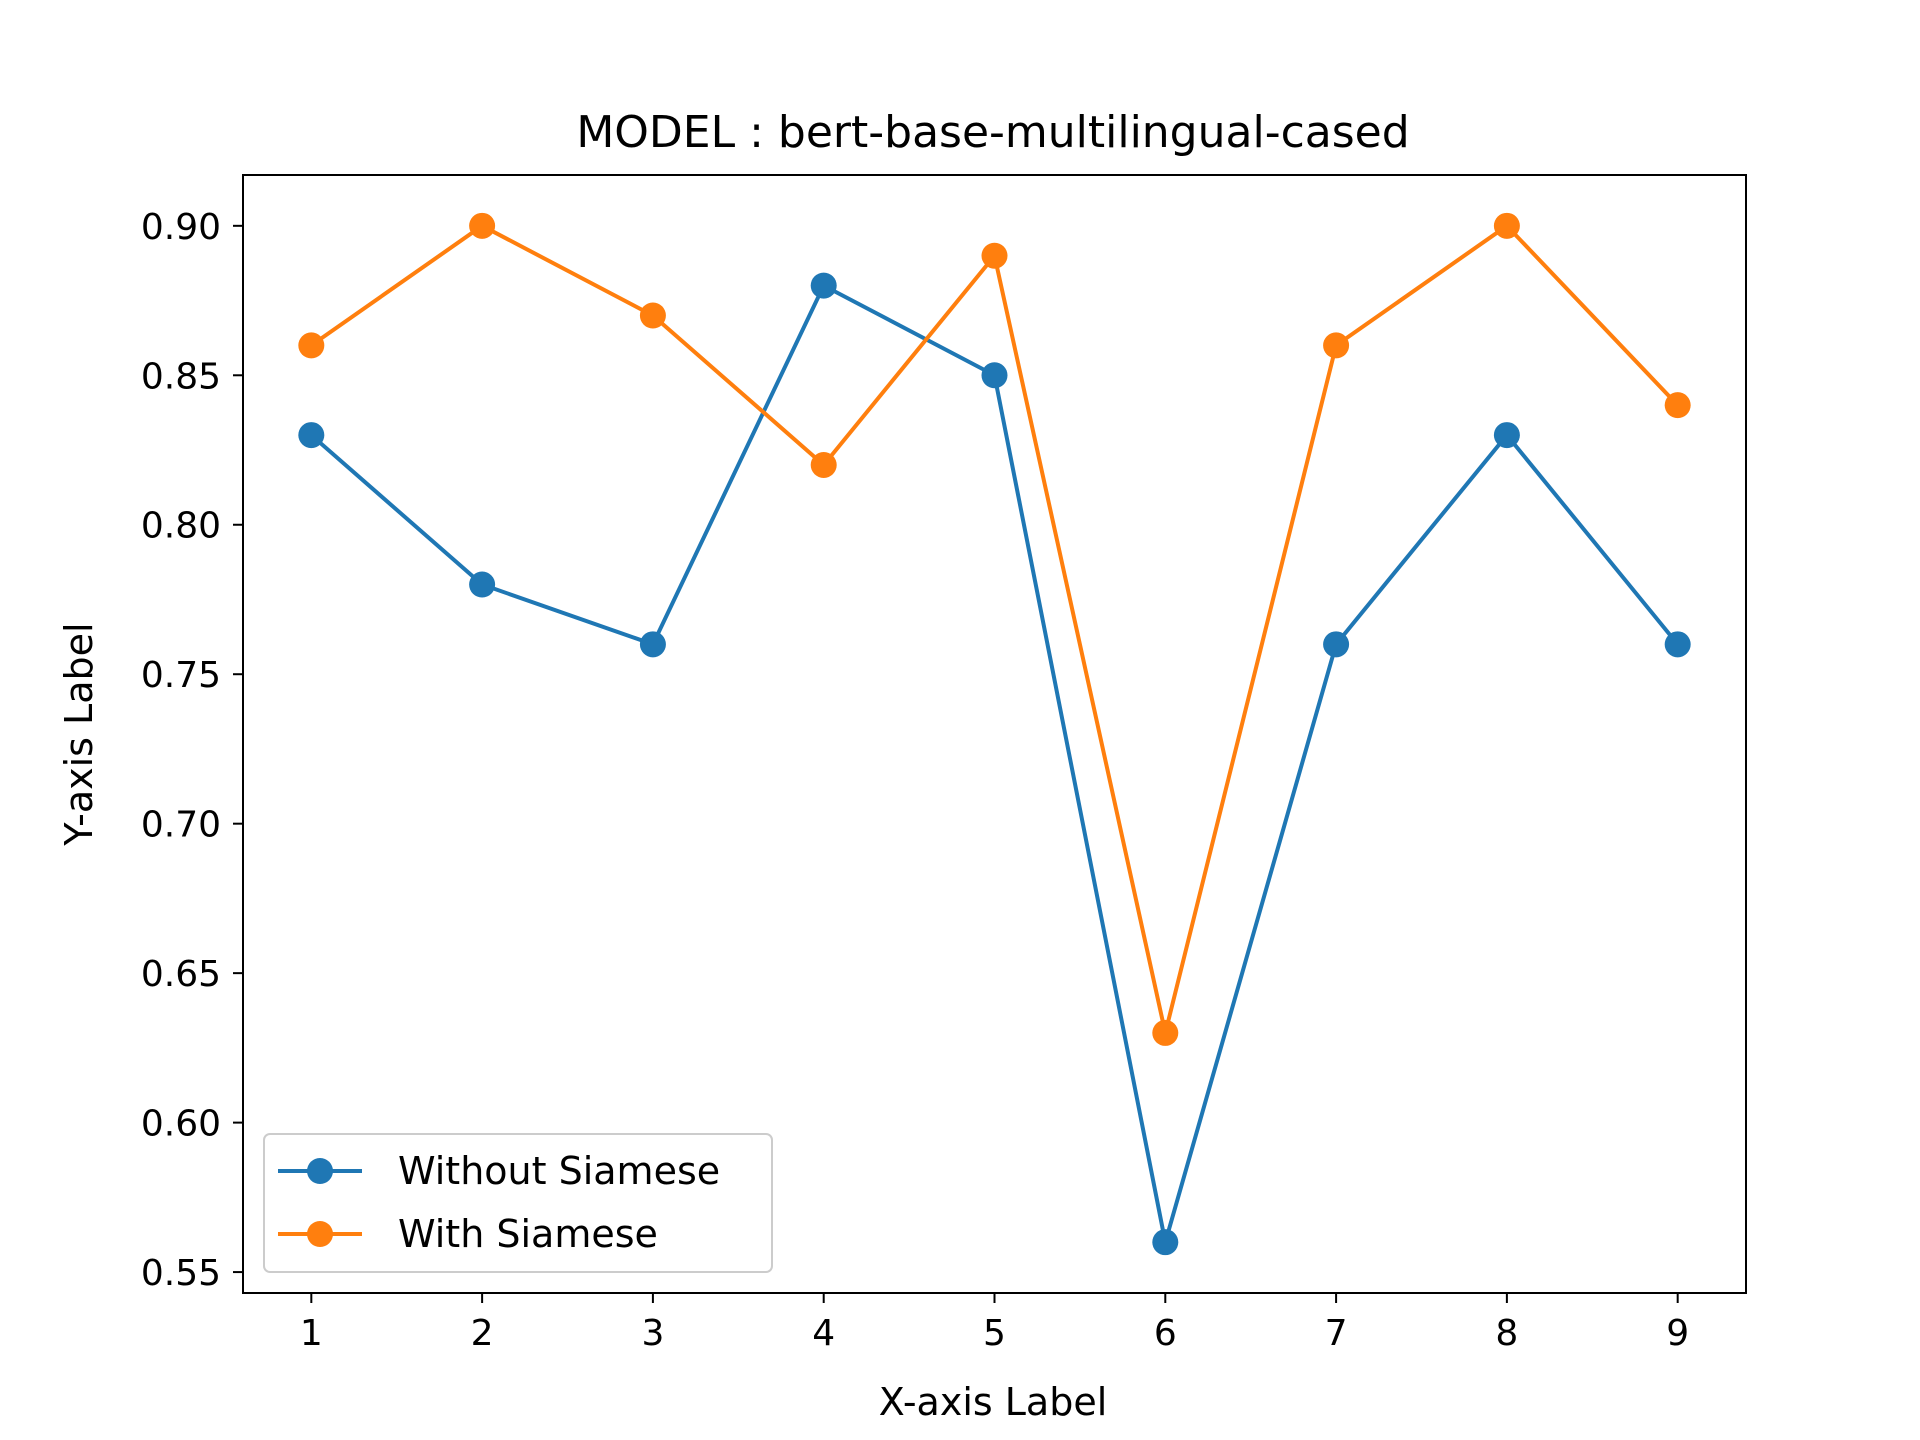  Describe the element at coordinates (994, 1333) in the screenshot. I see `x-tick-label: 5` at that location.